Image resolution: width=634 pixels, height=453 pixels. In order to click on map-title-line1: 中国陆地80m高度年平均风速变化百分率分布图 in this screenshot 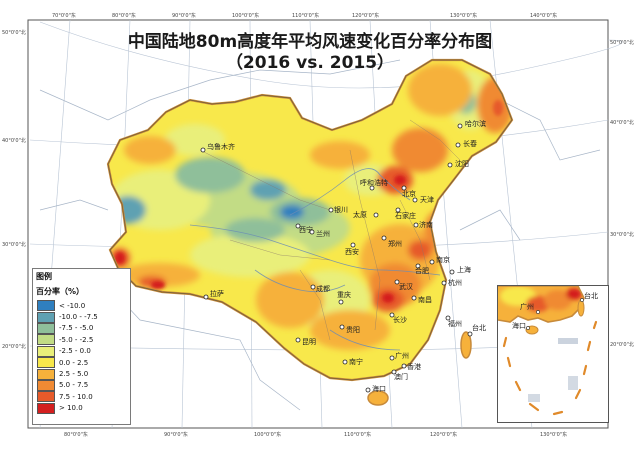, I will do `click(310, 42)`.